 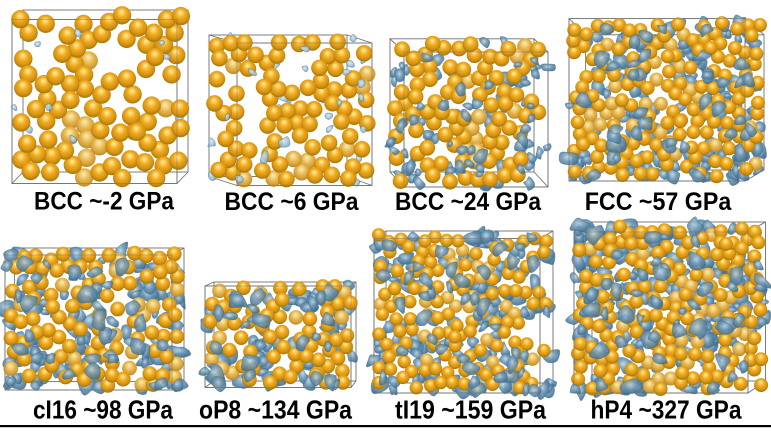 I want to click on svg-text: cI16 ~98 GPa, so click(x=103, y=409).